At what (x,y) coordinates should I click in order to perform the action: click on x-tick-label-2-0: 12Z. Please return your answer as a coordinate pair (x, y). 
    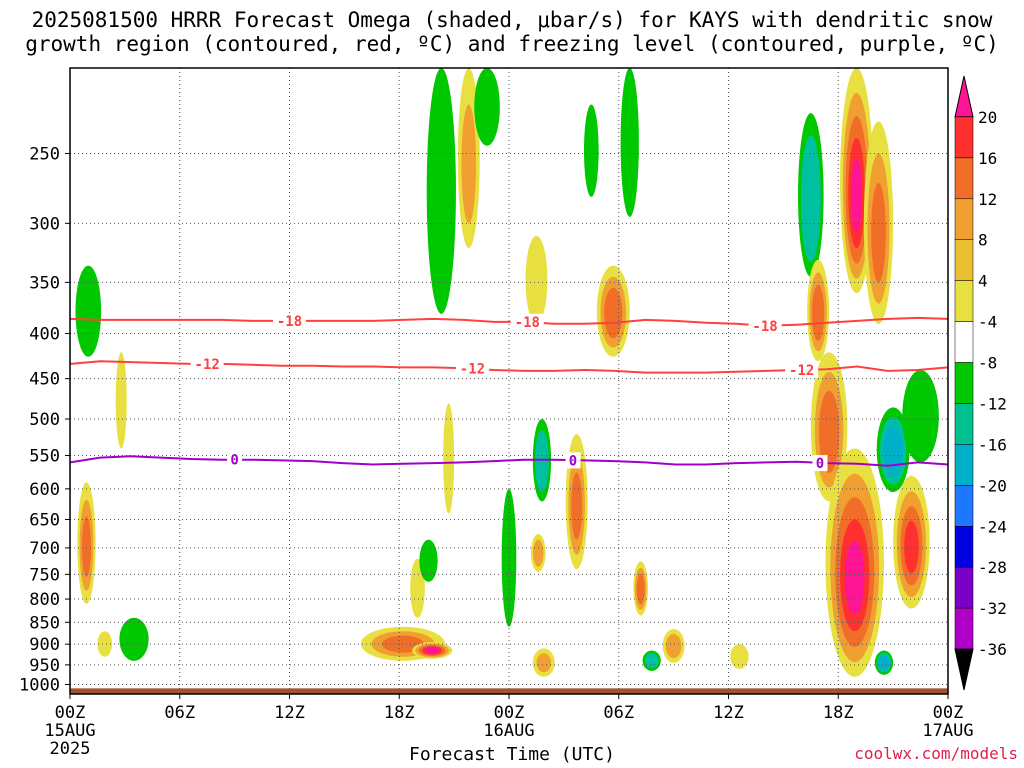
    Looking at the image, I should click on (289, 713).